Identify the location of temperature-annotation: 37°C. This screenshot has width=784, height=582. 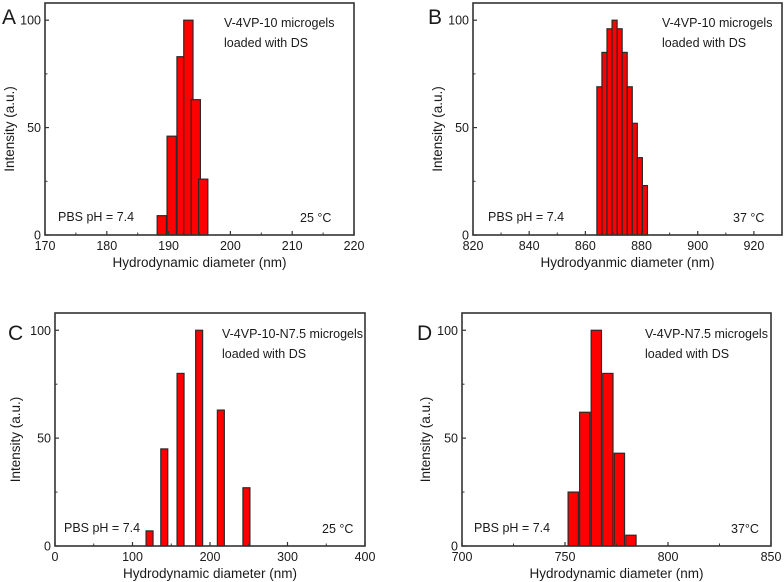
(745, 529).